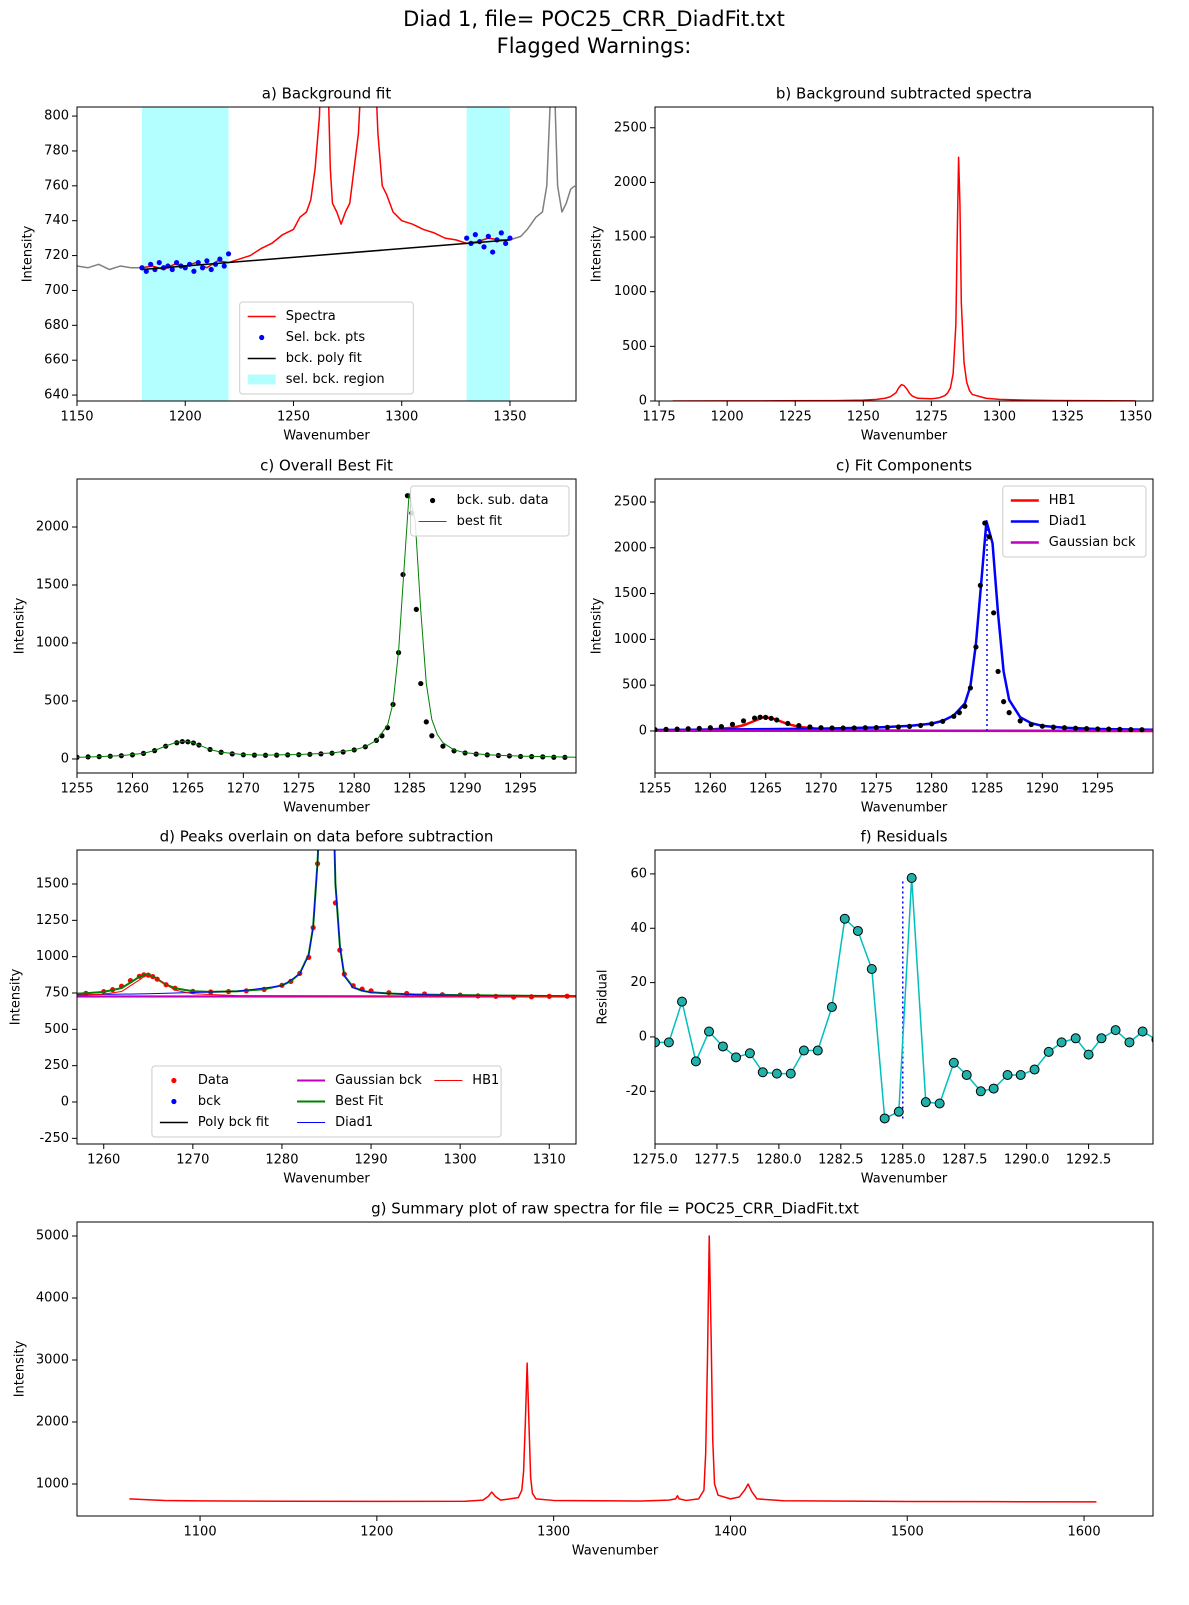  I want to click on x-tick-label: 1285.0, so click(903, 1160).